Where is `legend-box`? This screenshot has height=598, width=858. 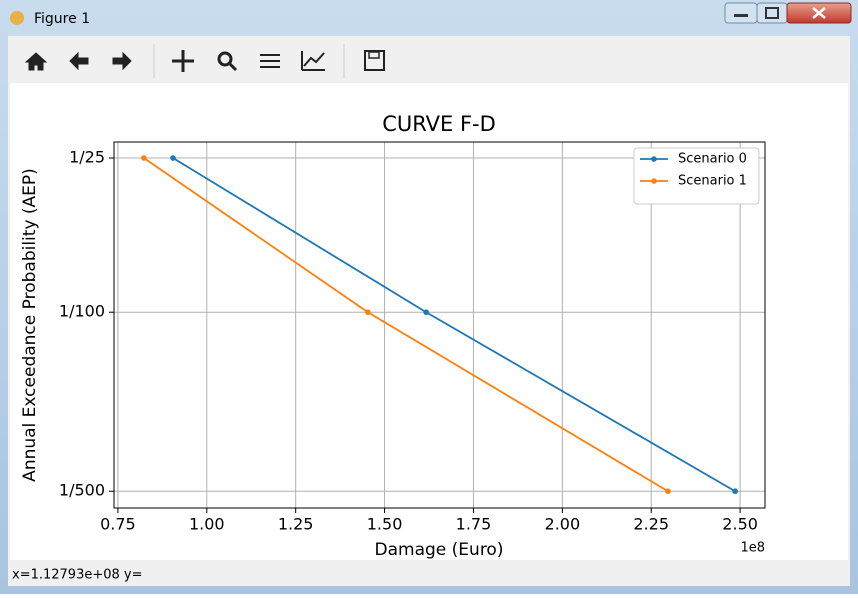
legend-box is located at coordinates (696, 176).